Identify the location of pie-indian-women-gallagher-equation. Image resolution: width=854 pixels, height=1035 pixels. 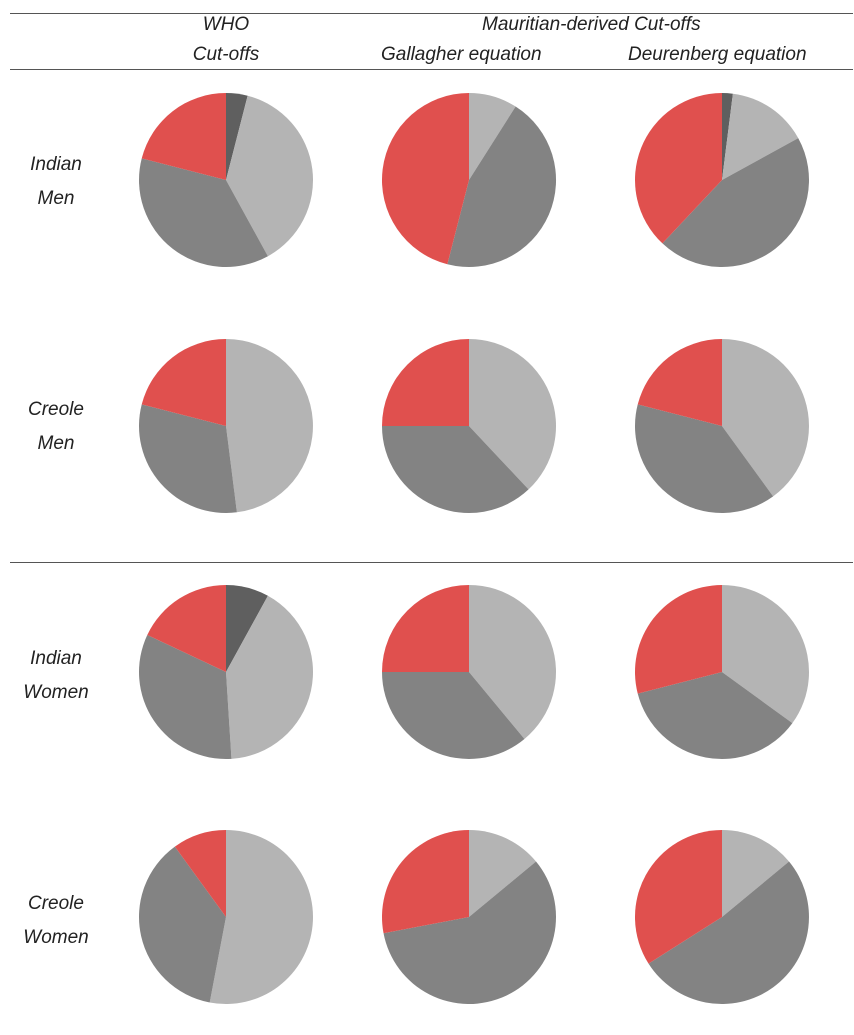
(469, 672).